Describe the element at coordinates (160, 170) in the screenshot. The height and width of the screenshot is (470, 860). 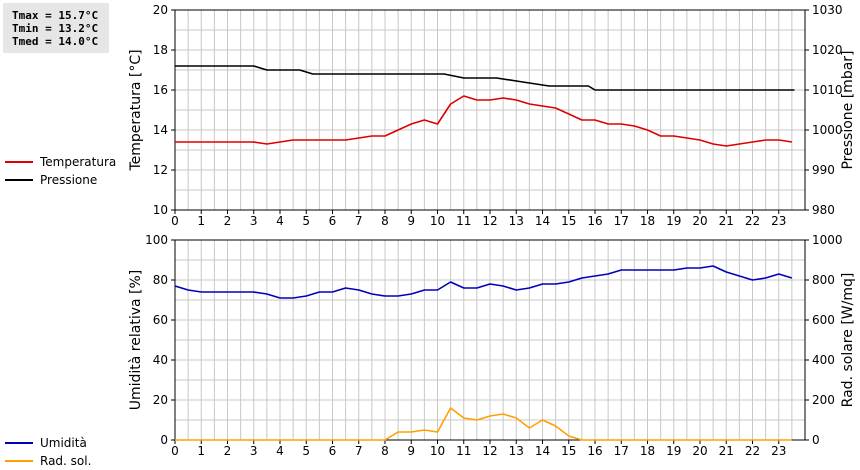
I see `y-tick-label-left: 12` at that location.